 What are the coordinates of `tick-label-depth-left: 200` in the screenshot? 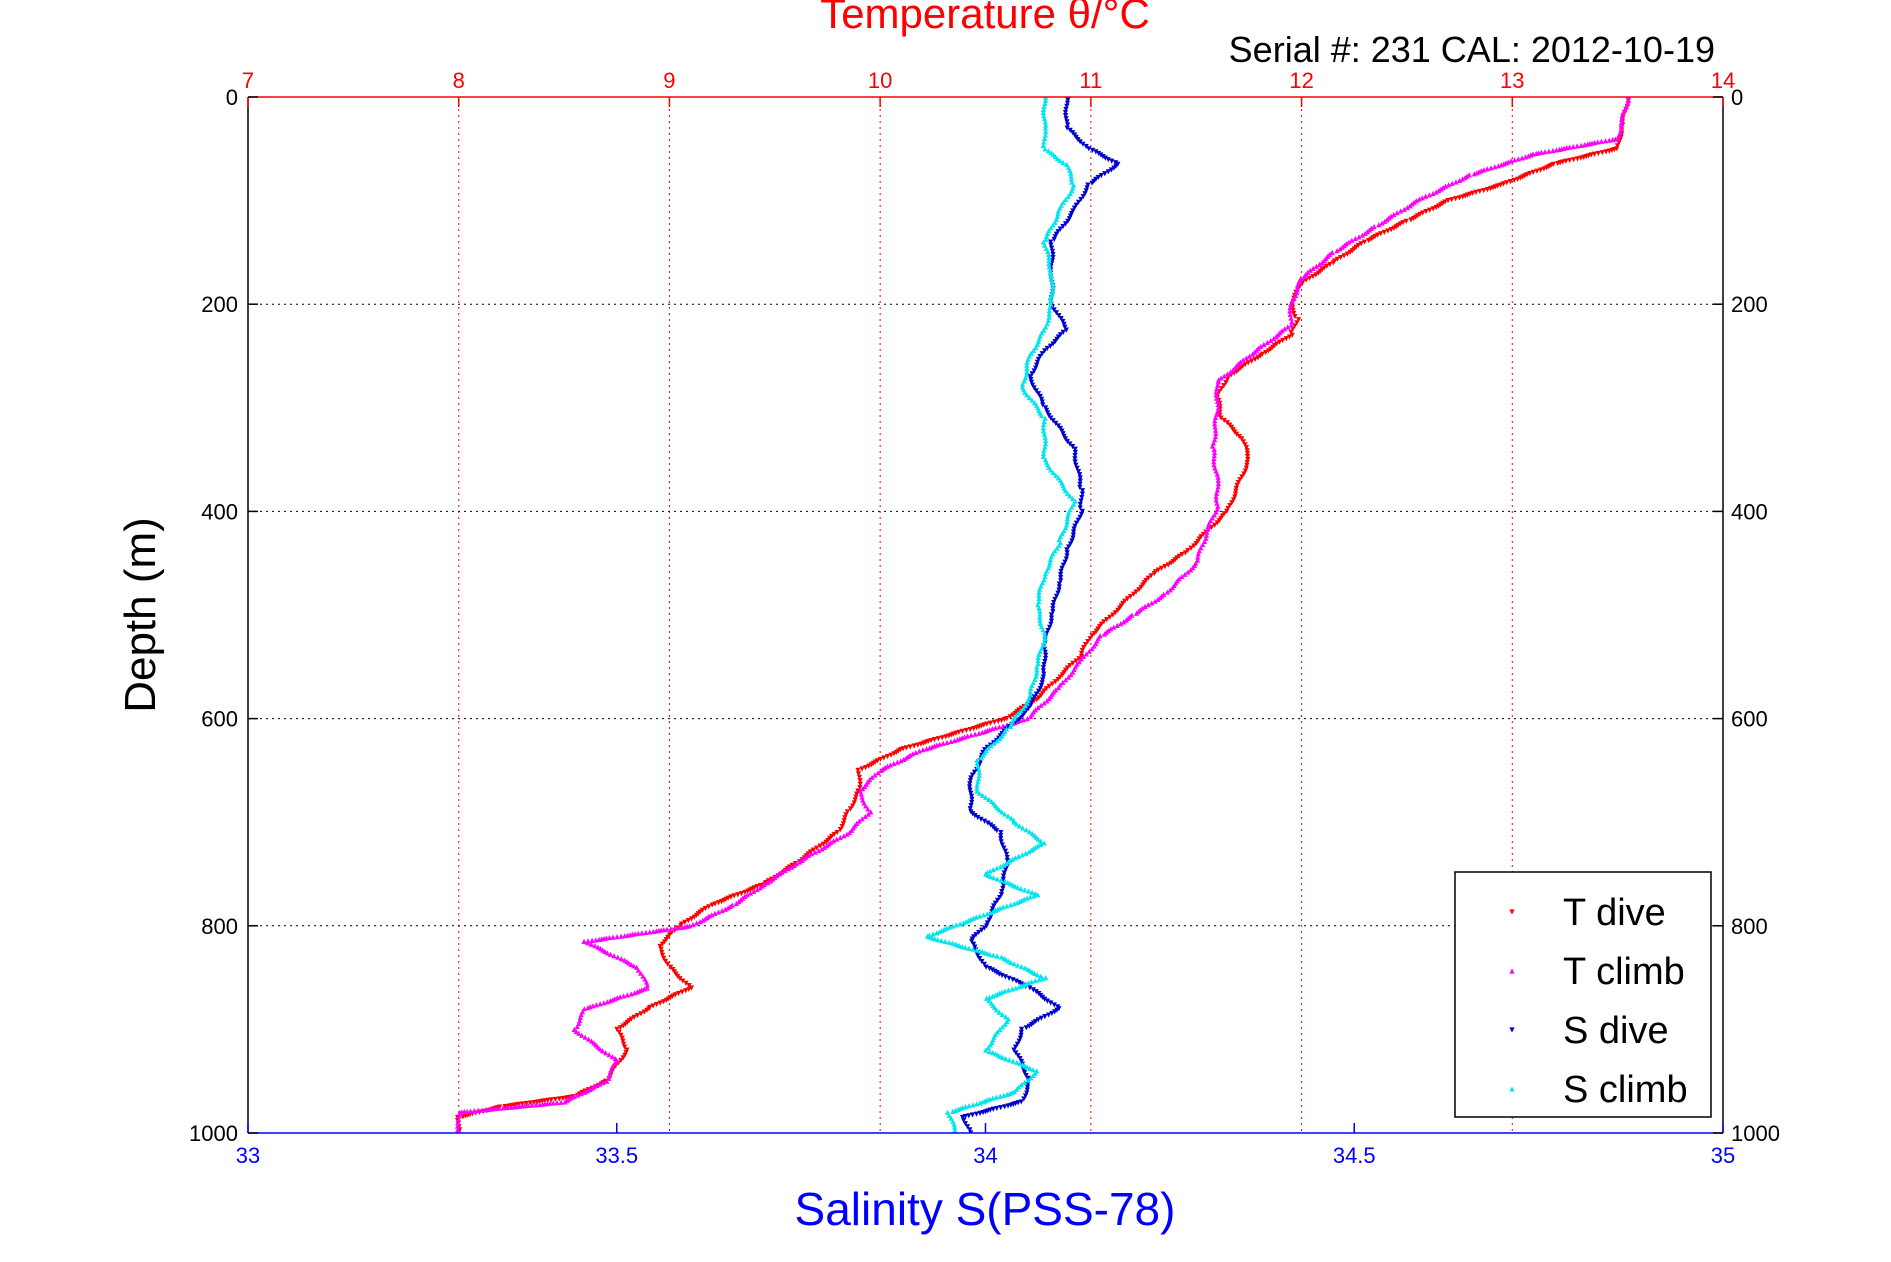 It's located at (219, 304).